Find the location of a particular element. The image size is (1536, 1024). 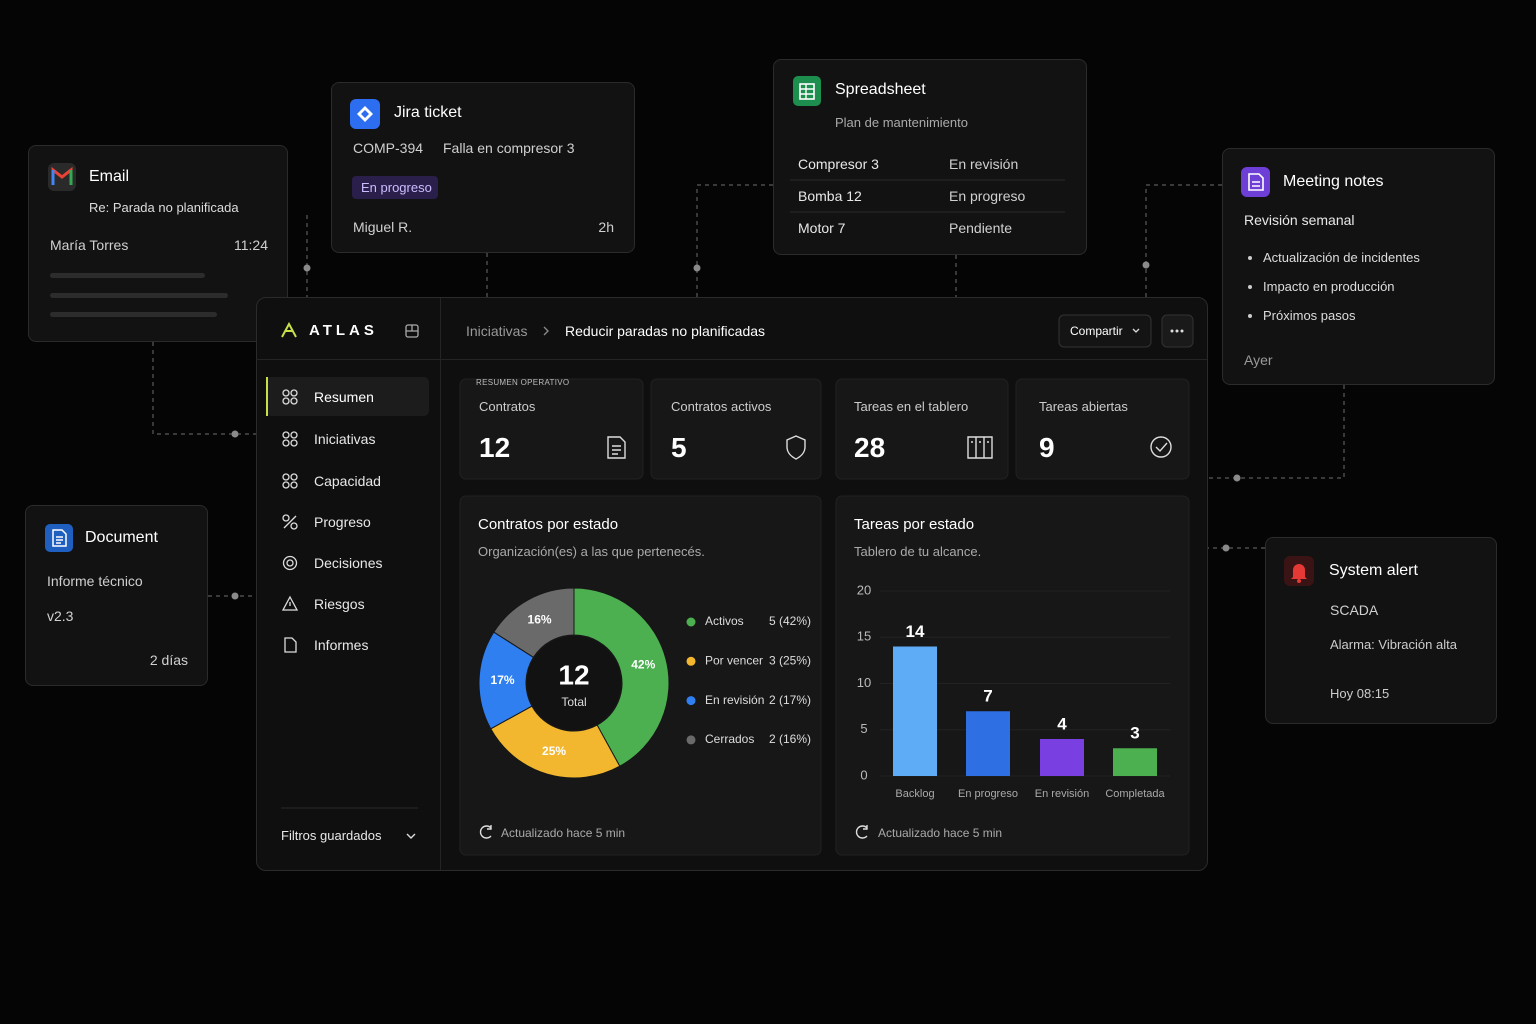

sheet-cell: Compresor 3 is located at coordinates (838, 164).